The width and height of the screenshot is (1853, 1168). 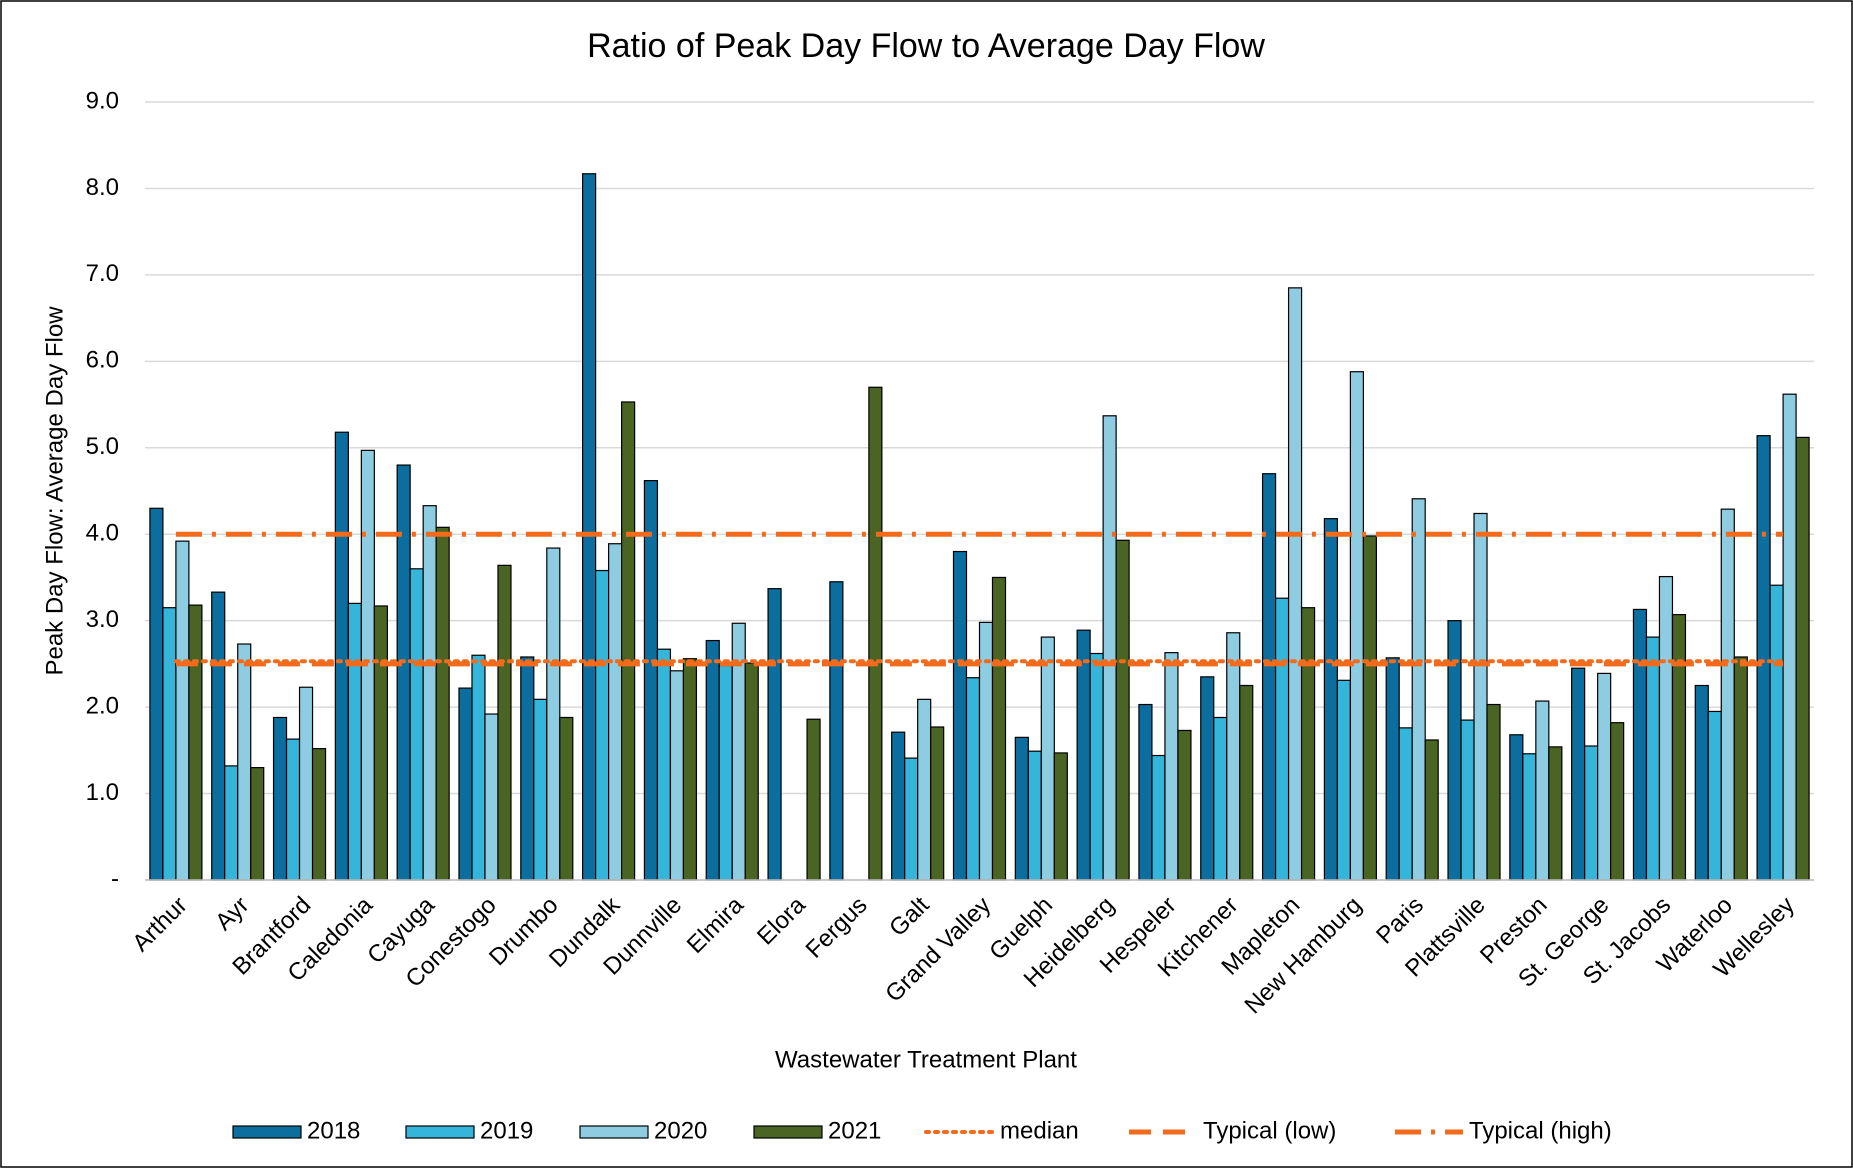 I want to click on y-tick-label: 5.0, so click(x=102, y=446).